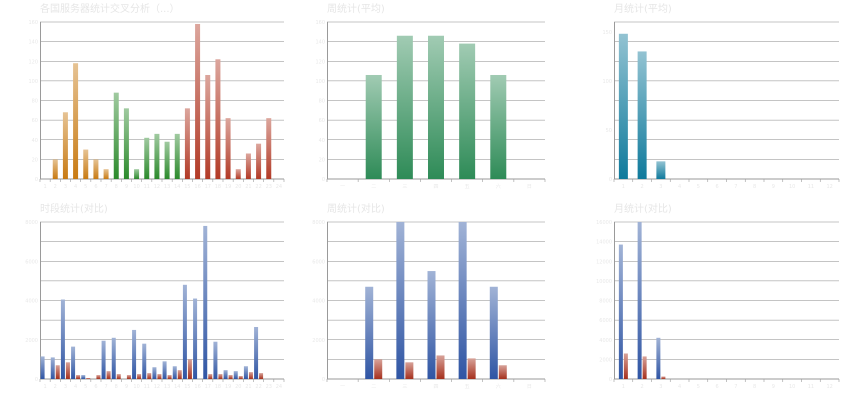 This screenshot has height=400, width=860. I want to click on x-tick-label: 日, so click(529, 187).